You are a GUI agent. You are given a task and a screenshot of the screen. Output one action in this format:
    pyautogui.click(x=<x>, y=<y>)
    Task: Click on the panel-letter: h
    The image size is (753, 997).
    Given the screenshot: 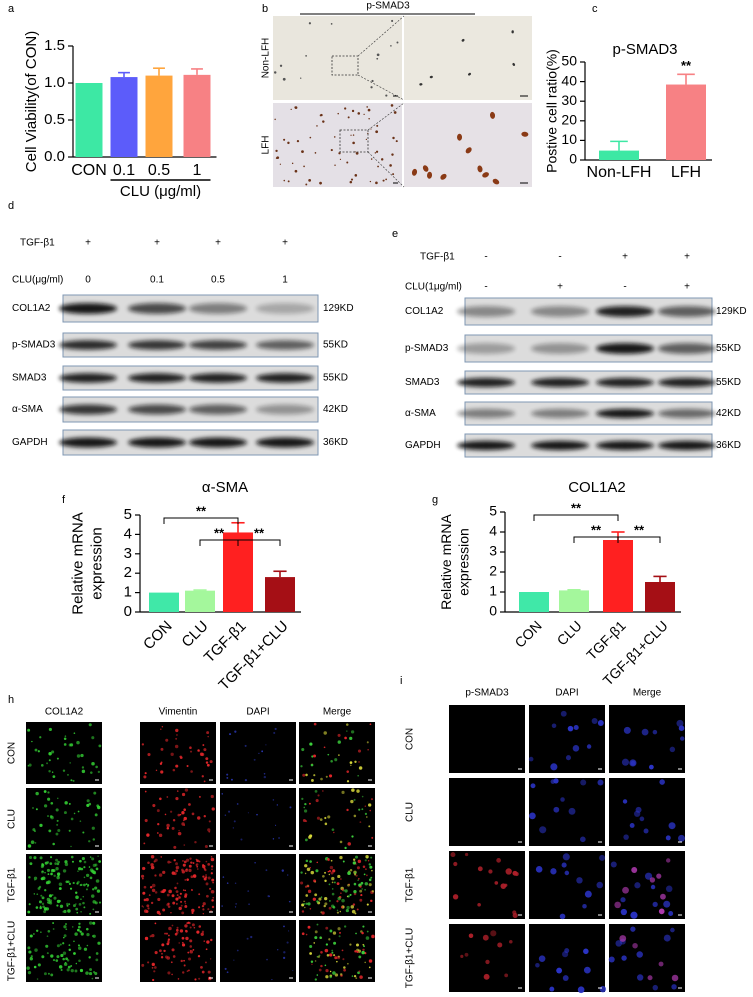 What is the action you would take?
    pyautogui.click(x=11, y=700)
    